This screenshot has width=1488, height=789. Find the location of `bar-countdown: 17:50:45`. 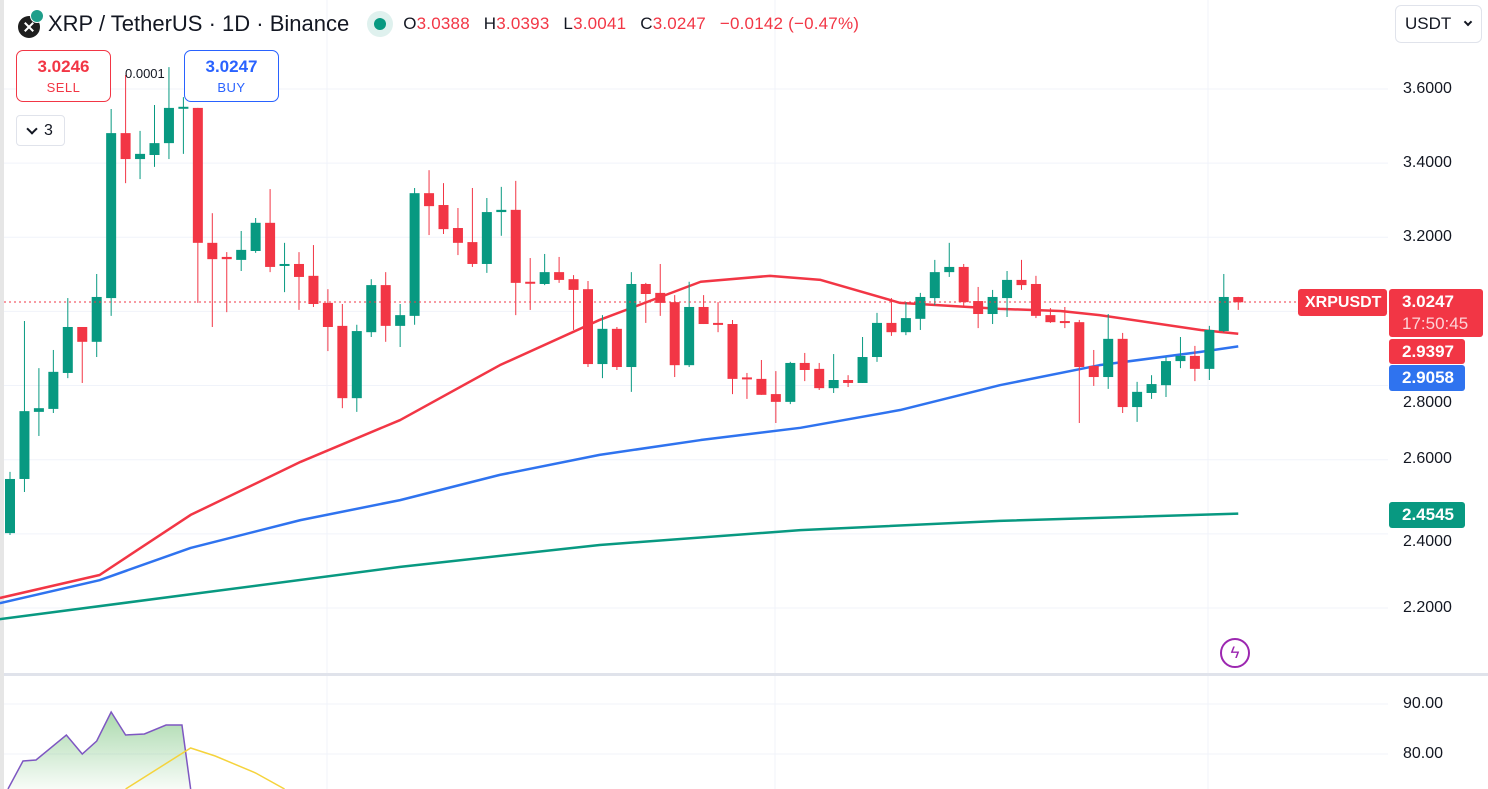

bar-countdown: 17:50:45 is located at coordinates (1435, 323).